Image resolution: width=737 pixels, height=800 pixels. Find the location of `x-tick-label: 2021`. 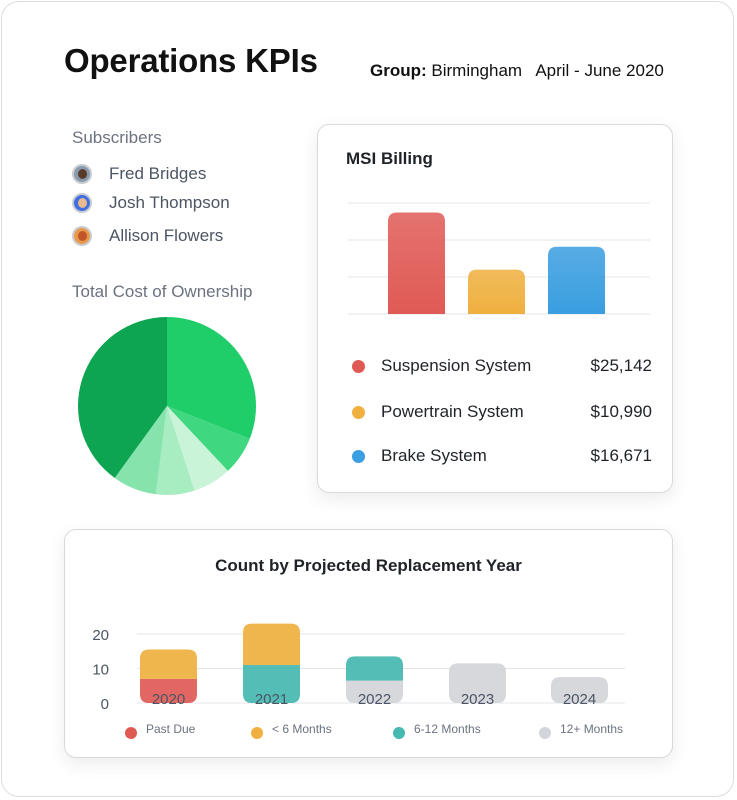

x-tick-label: 2021 is located at coordinates (271, 699).